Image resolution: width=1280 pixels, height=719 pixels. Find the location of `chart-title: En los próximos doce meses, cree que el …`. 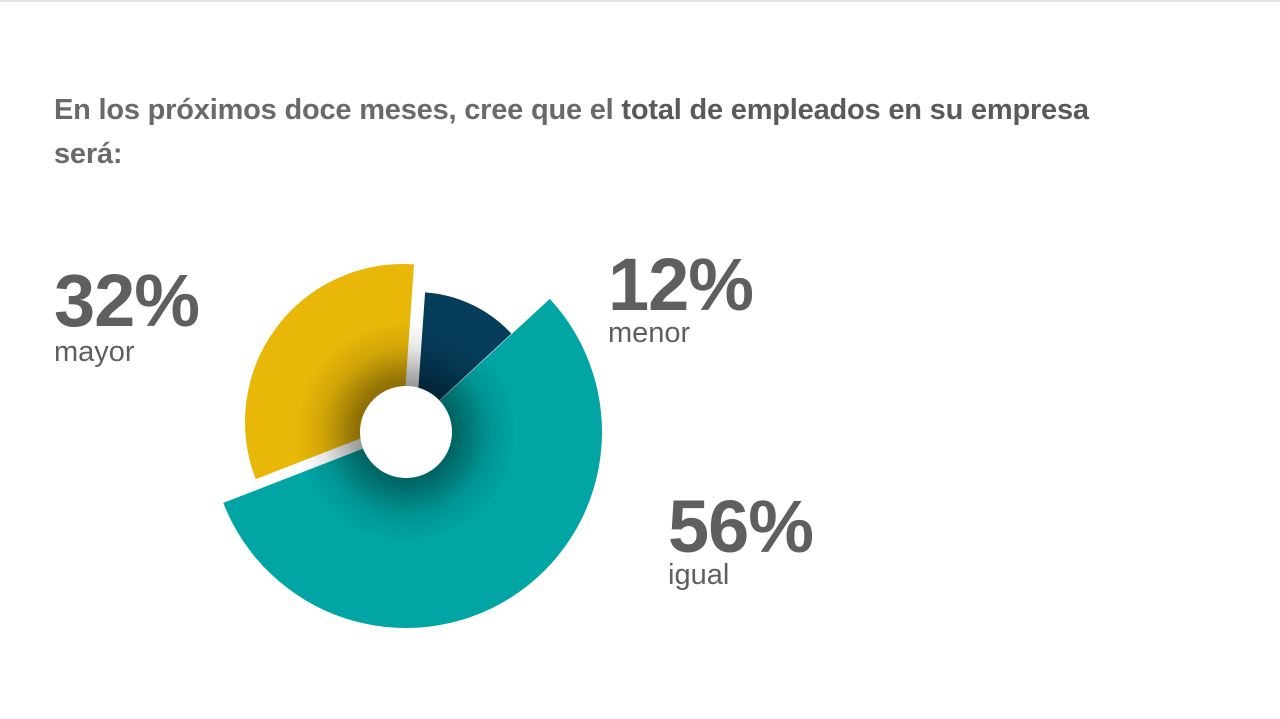

chart-title: En los próximos doce meses, cree que el … is located at coordinates (659, 132).